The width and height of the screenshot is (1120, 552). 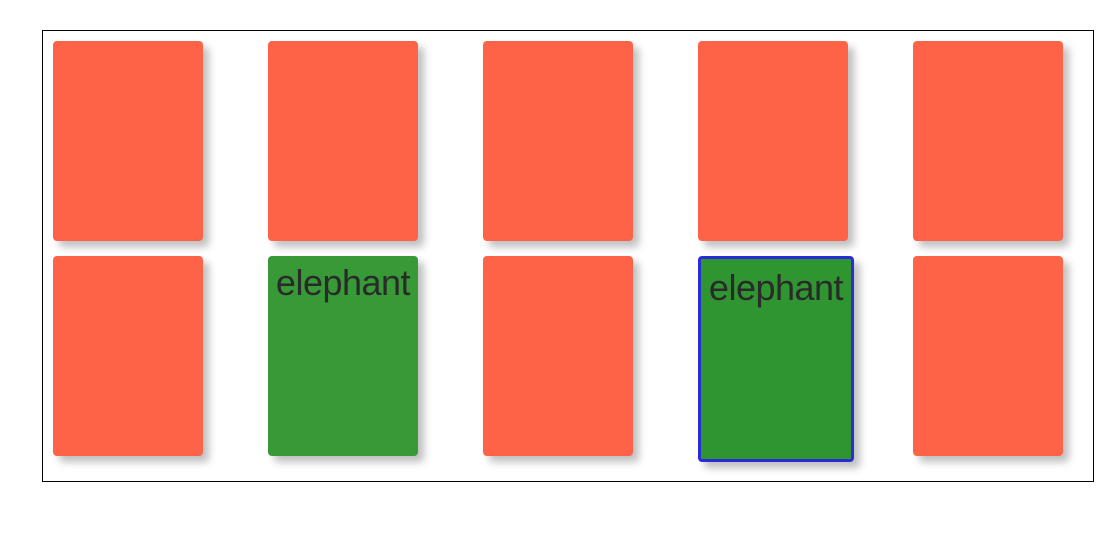 I want to click on card-7: elephant, so click(x=343, y=356).